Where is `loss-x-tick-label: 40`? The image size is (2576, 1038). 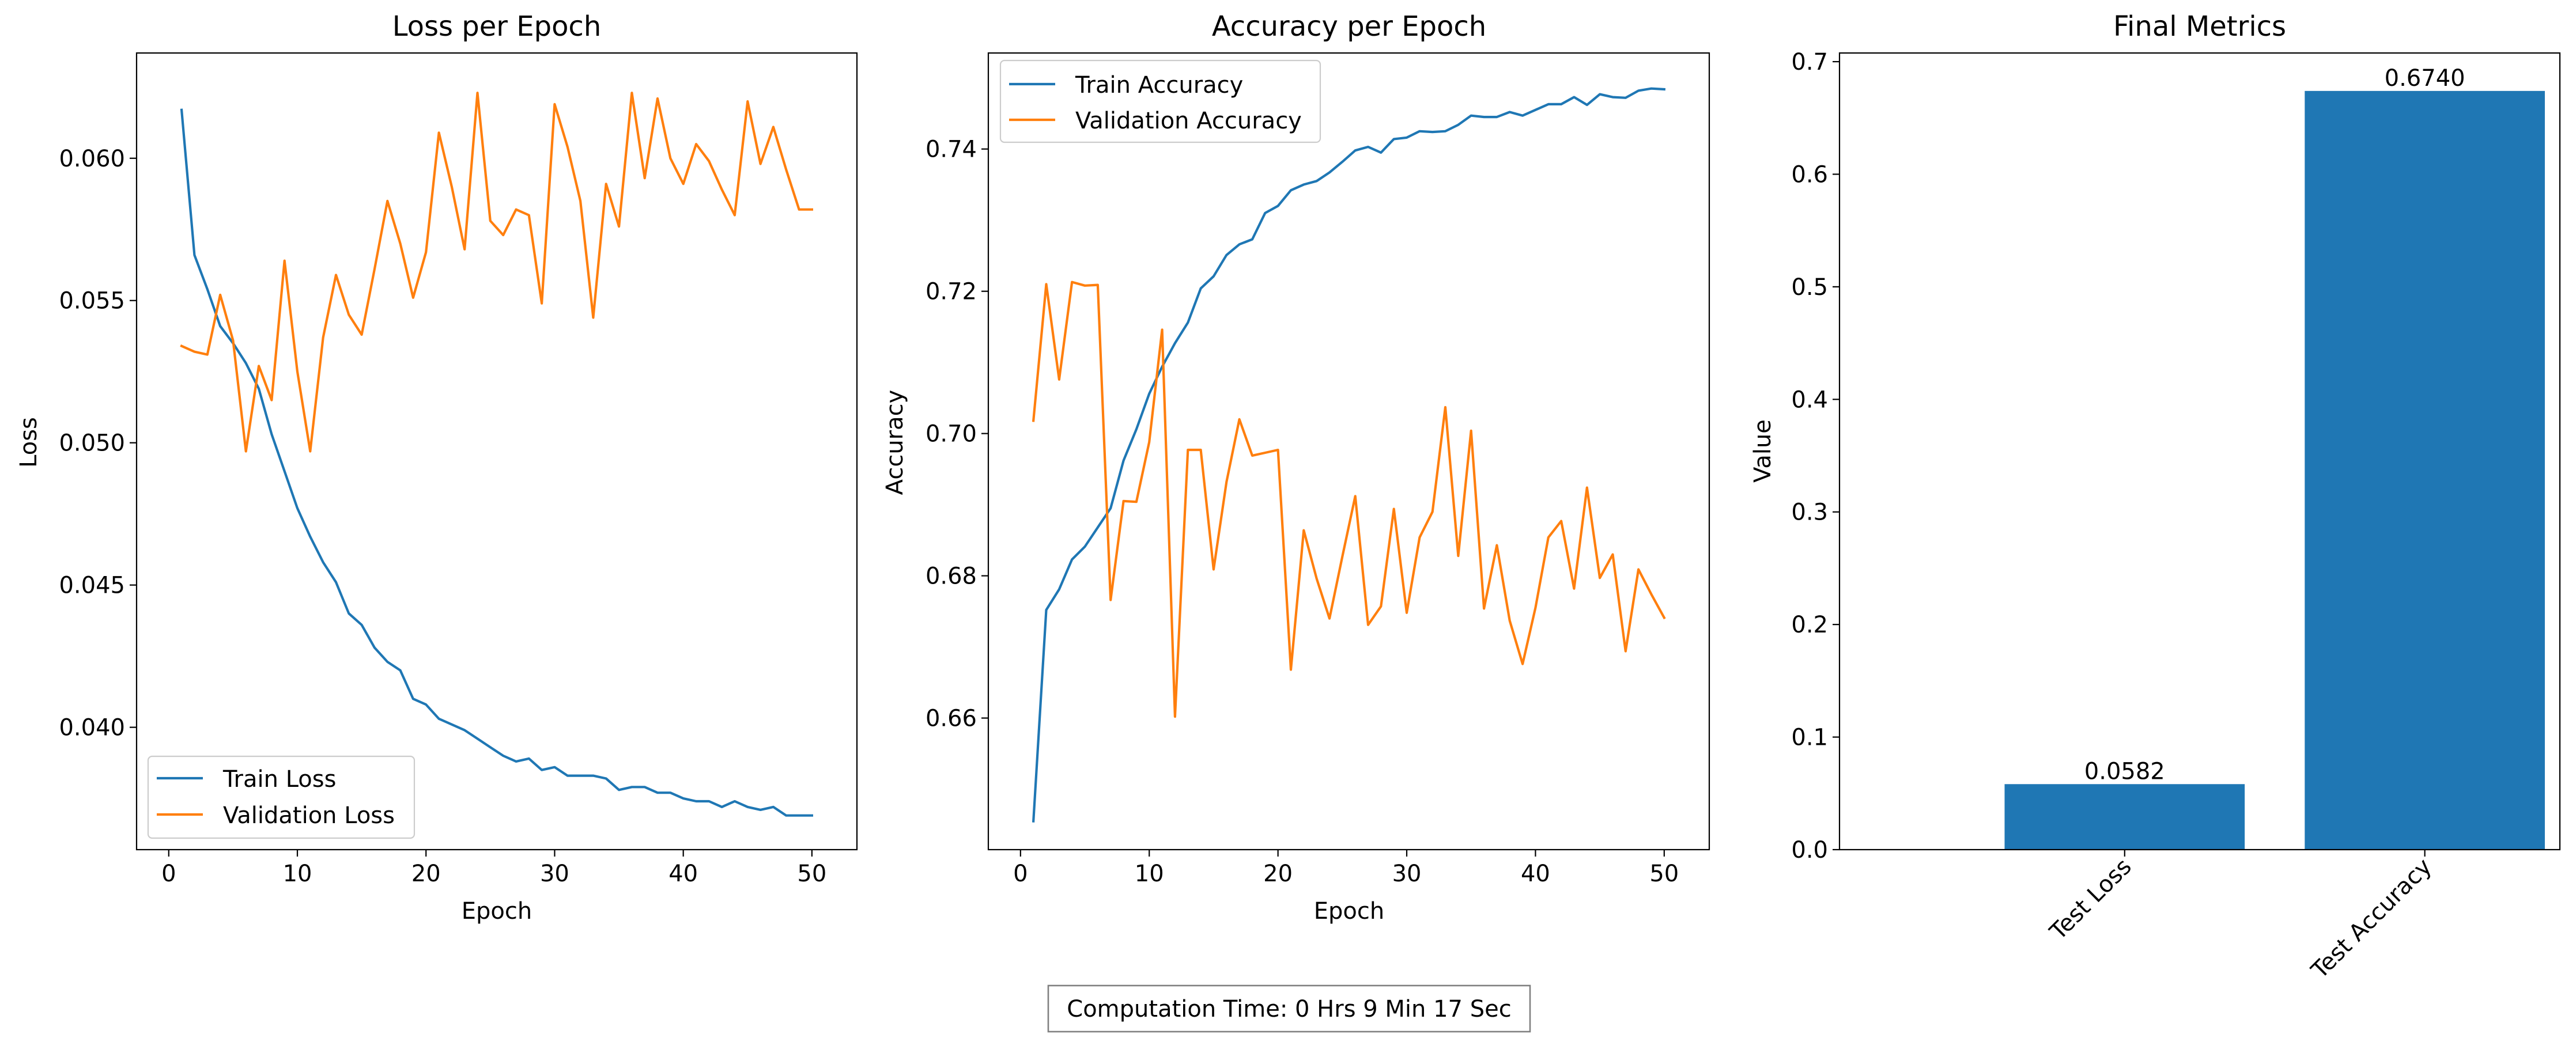 loss-x-tick-label: 40 is located at coordinates (683, 874).